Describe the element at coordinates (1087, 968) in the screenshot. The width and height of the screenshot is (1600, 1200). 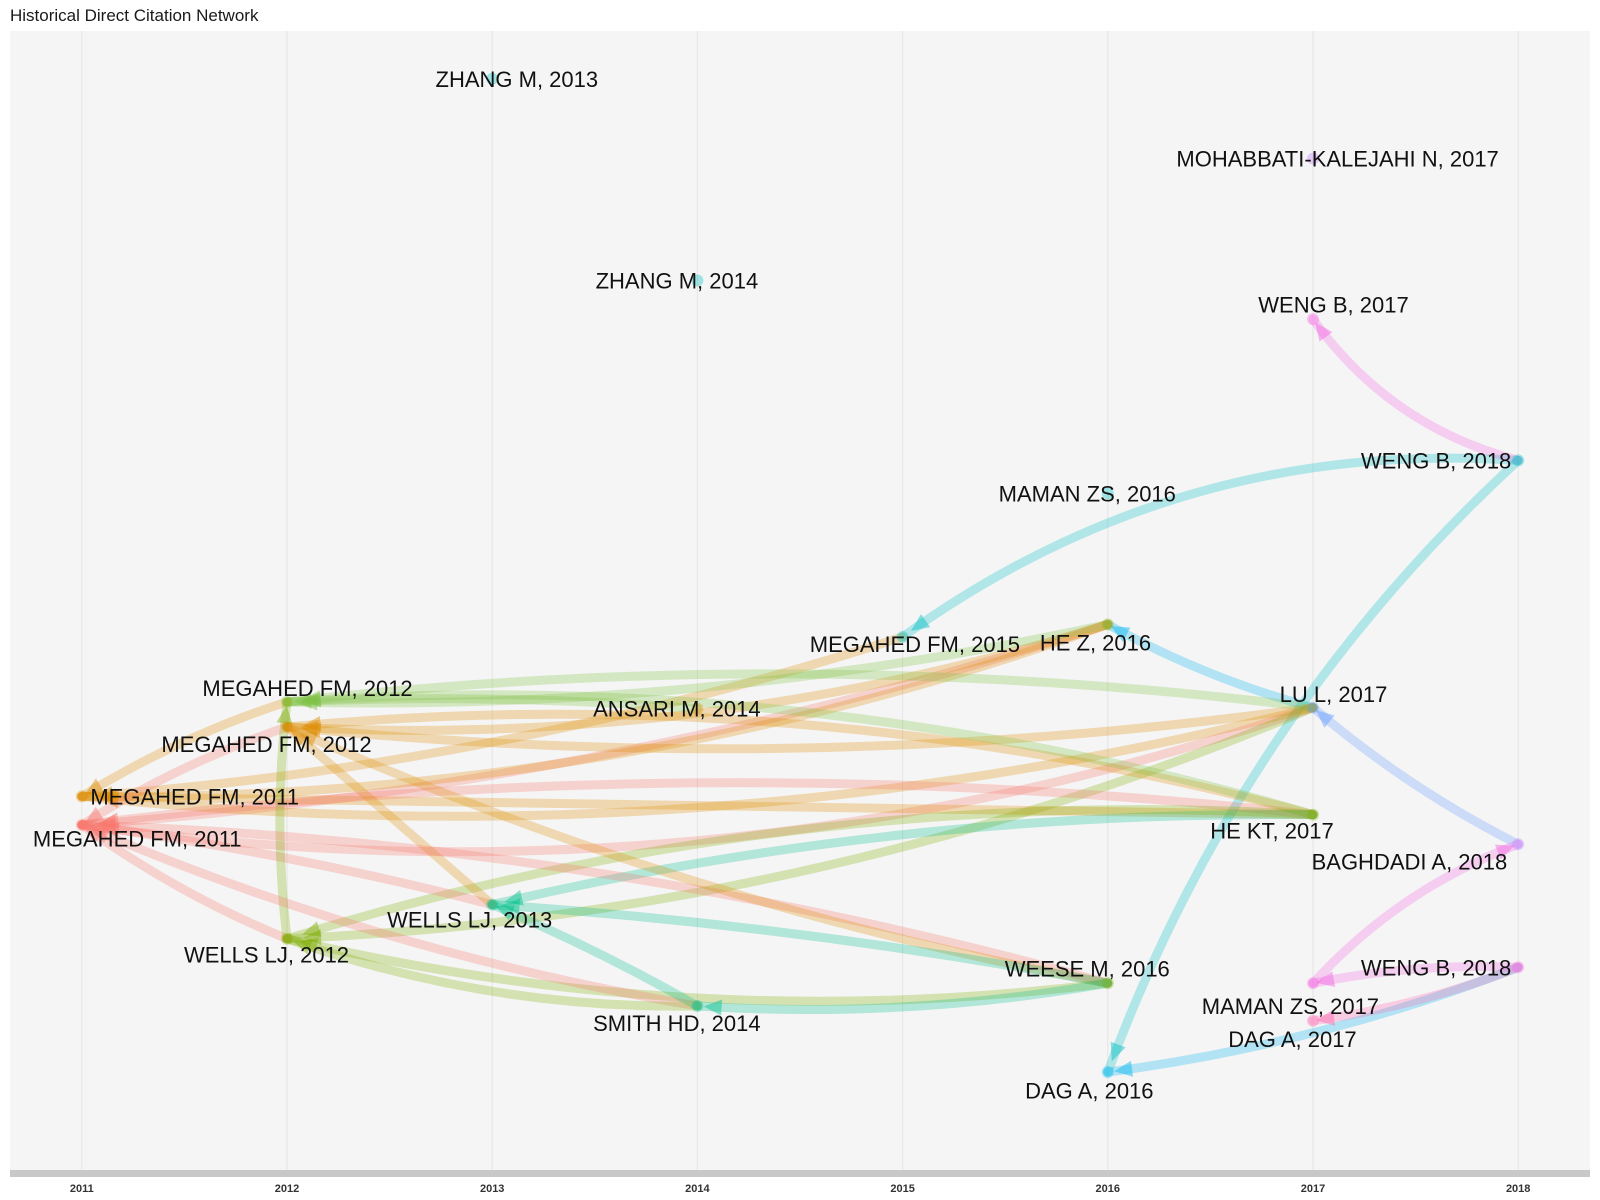
I see `node-label: WEESE M, 2016` at that location.